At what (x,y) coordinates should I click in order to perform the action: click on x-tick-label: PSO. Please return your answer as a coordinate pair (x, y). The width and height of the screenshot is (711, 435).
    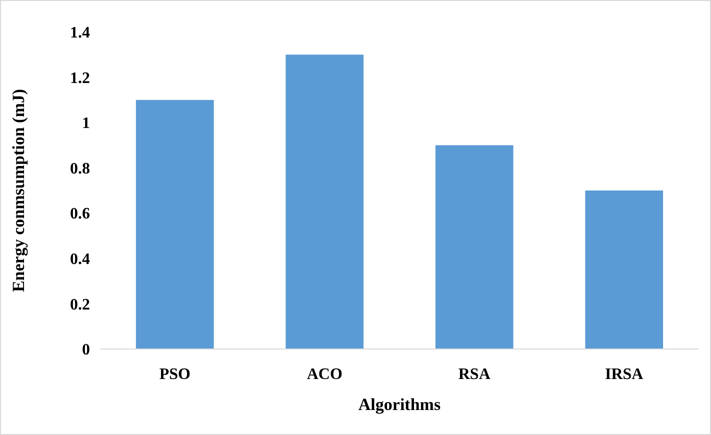
    Looking at the image, I should click on (174, 374).